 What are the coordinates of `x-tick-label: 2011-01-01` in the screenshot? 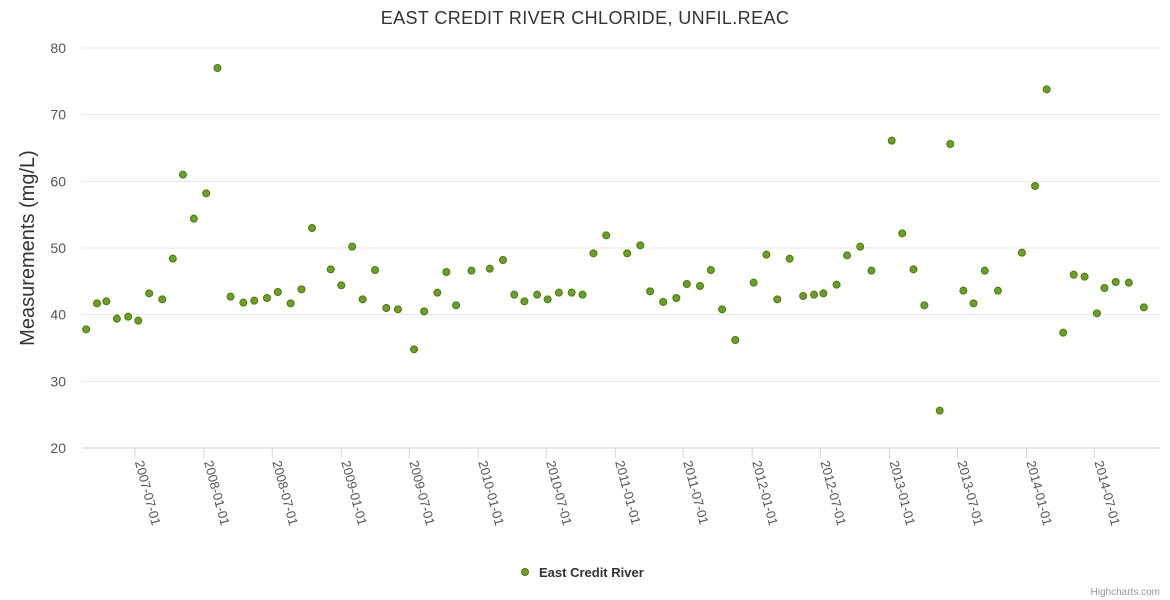 It's located at (627, 492).